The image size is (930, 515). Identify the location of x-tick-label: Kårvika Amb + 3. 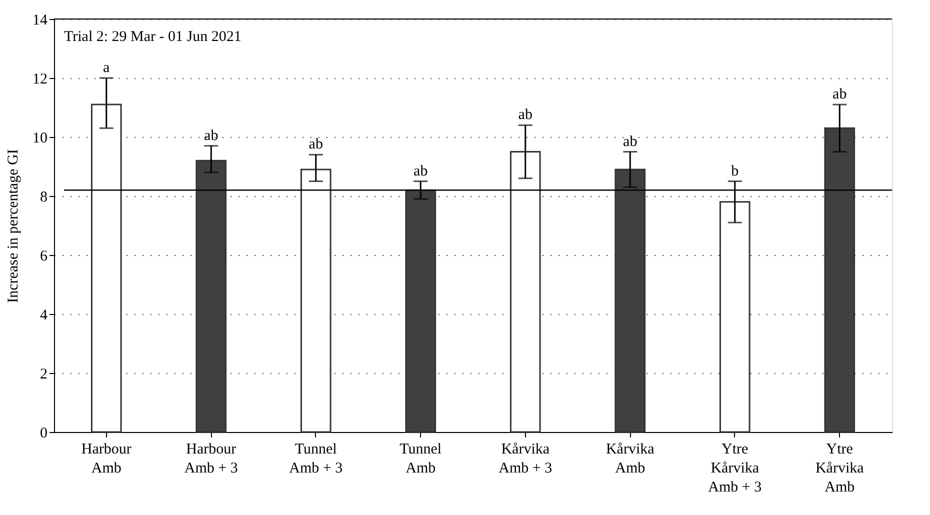
(525, 459).